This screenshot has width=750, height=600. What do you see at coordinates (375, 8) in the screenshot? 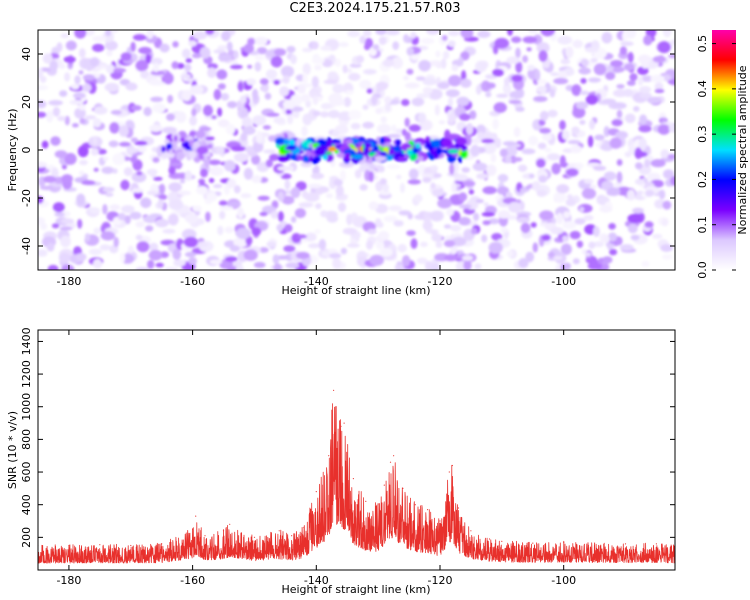
I see `figure-title: C2E3.2024.175.21.57.R03` at bounding box center [375, 8].